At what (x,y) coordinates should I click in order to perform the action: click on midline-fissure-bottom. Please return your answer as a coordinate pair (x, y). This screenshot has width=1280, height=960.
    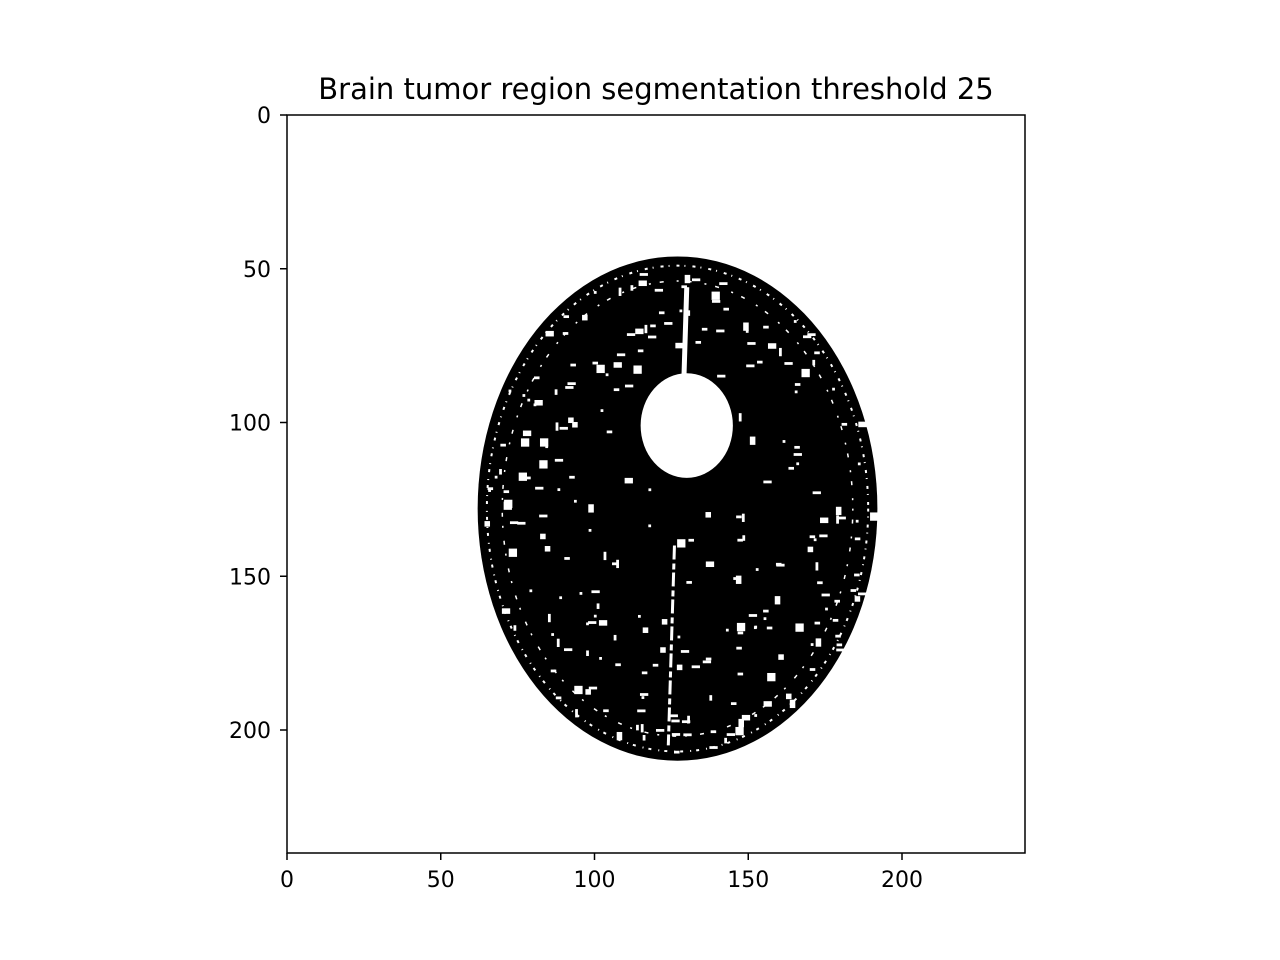
    Looking at the image, I should click on (671, 645).